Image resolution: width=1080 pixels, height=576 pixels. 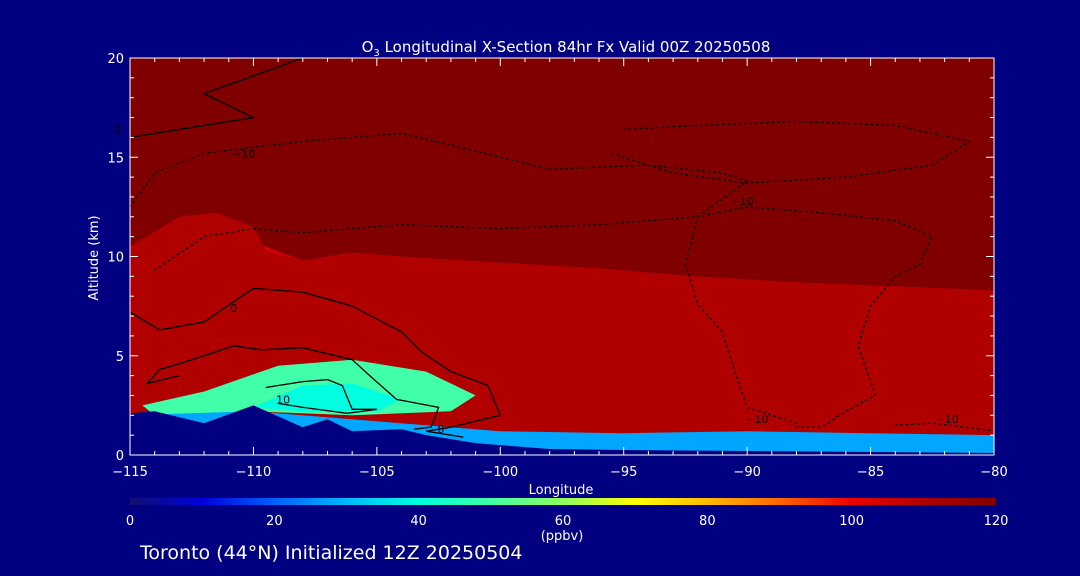 What do you see at coordinates (851, 521) in the screenshot?
I see `colorbar-tick-label: 100` at bounding box center [851, 521].